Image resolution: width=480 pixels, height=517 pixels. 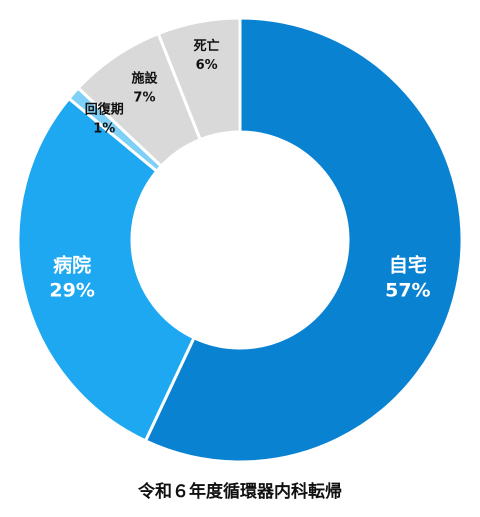 What do you see at coordinates (207, 46) in the screenshot?
I see `slice-label-name-5: 死亡` at bounding box center [207, 46].